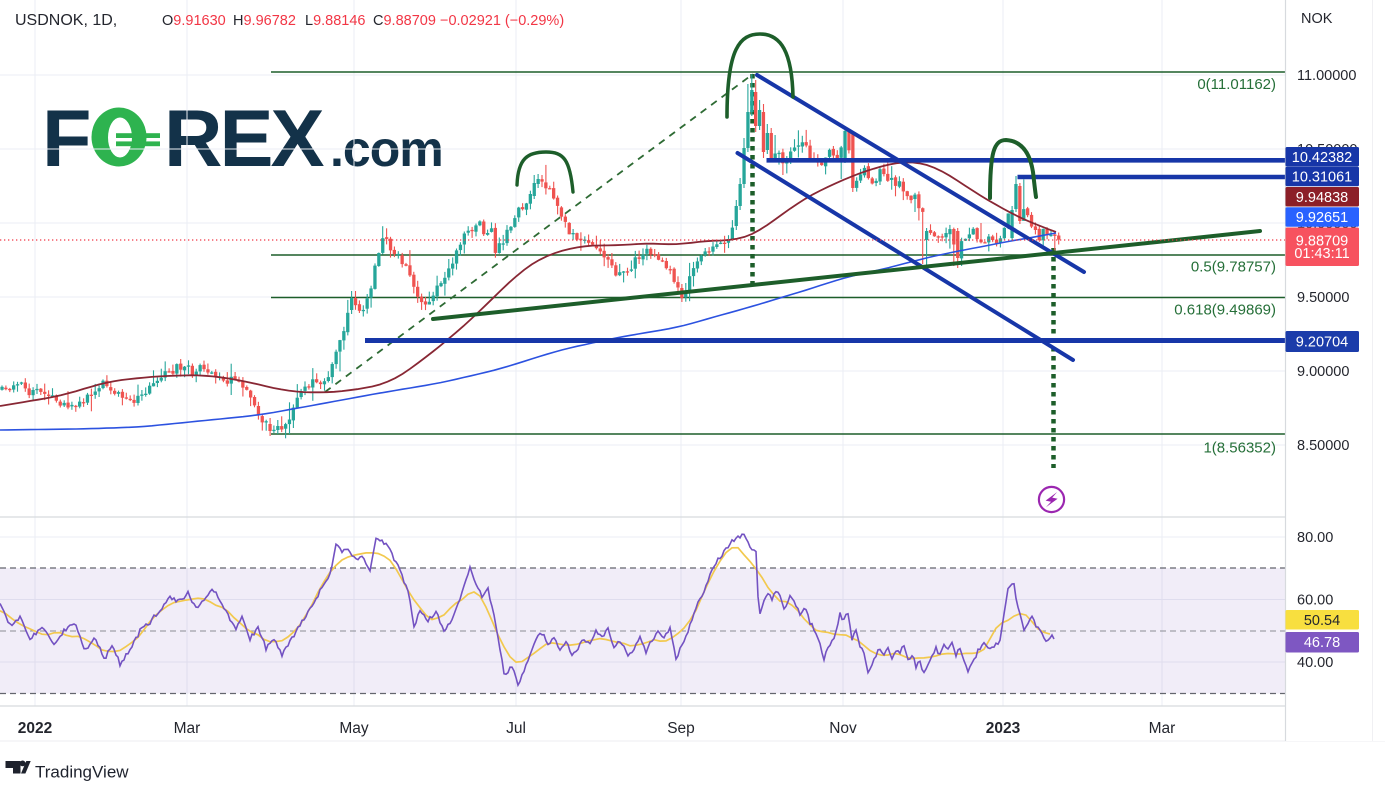  Describe the element at coordinates (1322, 241) in the screenshot. I see `svg-text: 9.88709` at that location.